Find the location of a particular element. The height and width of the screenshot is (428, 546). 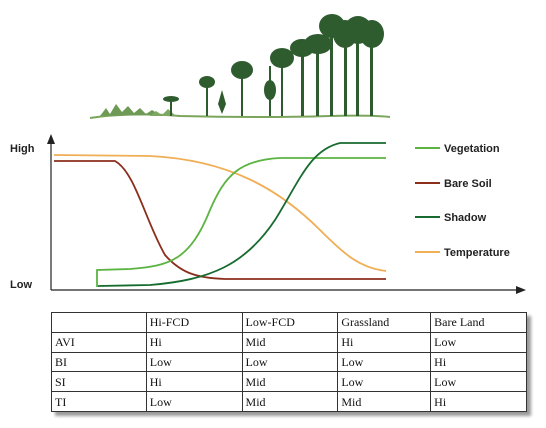

table-row: SI Hi Mid Low Low is located at coordinates (289, 382).